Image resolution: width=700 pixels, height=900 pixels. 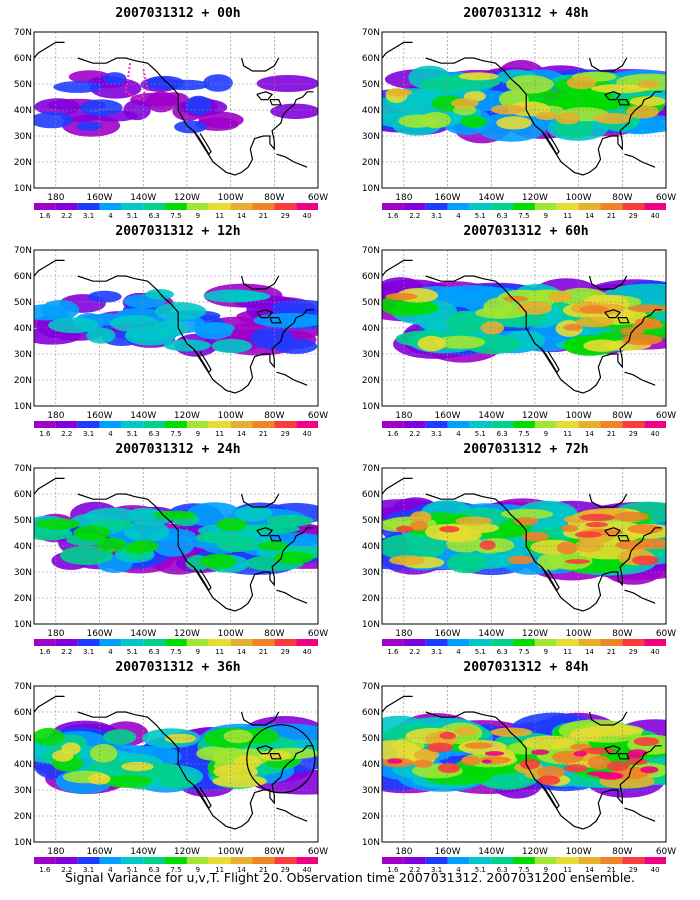 I want to click on lon-tick-label: 60W, so click(x=666, y=634).